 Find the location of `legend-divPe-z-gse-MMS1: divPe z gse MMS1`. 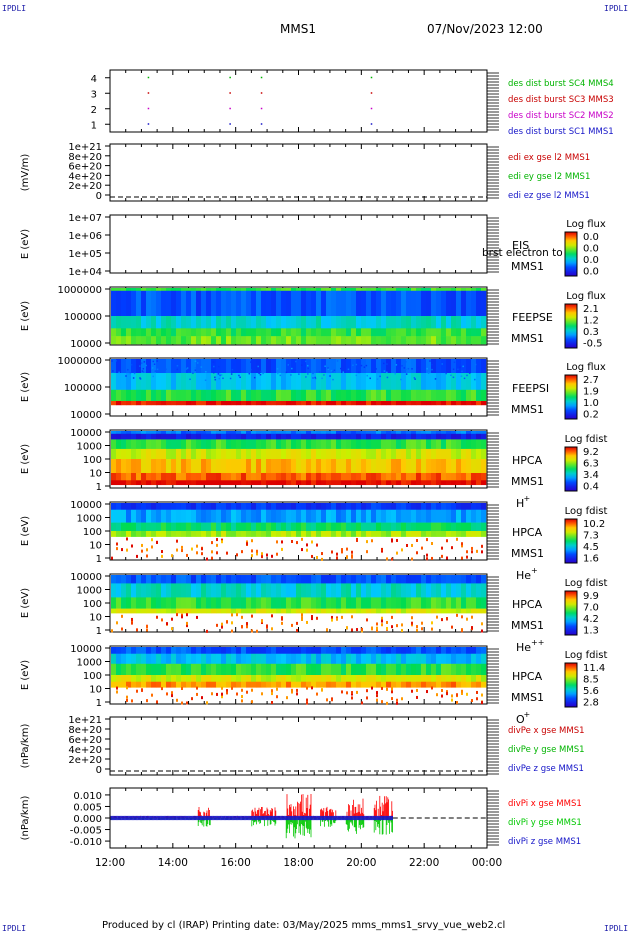

legend-divPe-z-gse-MMS1: divPe z gse MMS1 is located at coordinates (546, 769).